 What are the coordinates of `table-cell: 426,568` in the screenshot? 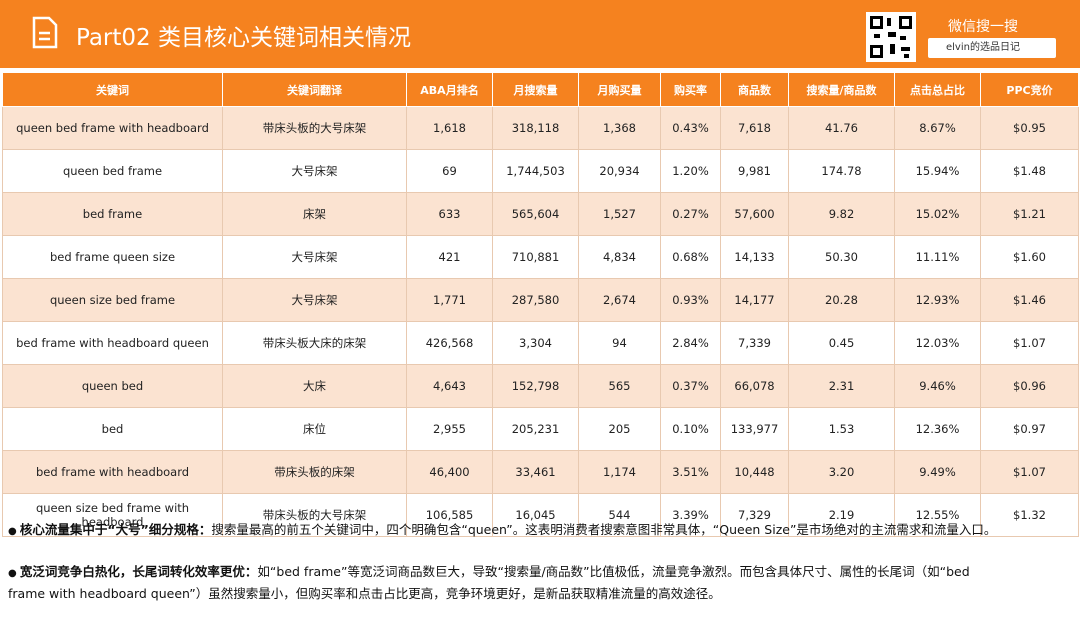 It's located at (449, 343).